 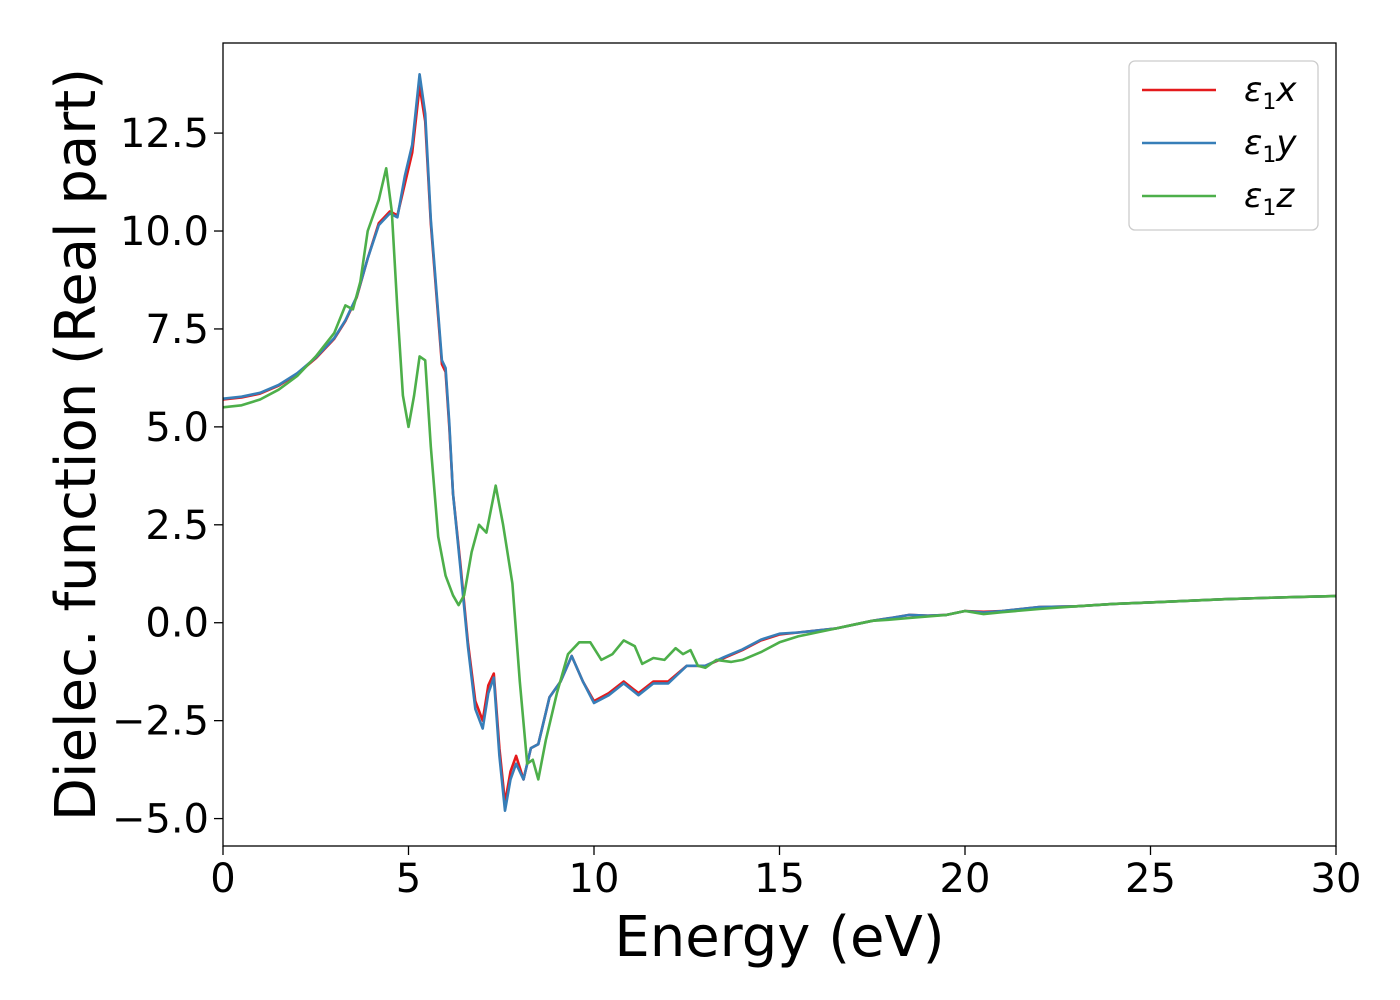 I want to click on legend-label-z: ε1z, so click(x=1269, y=198).